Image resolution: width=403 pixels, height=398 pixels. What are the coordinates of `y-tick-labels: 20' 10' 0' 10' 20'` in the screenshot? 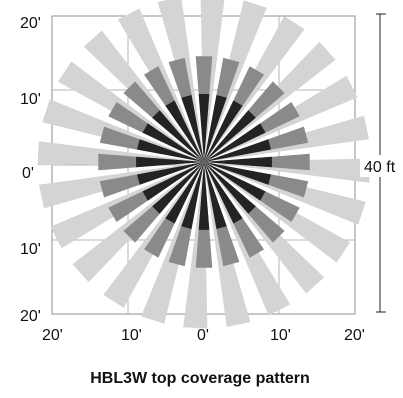 It's located at (30, 170).